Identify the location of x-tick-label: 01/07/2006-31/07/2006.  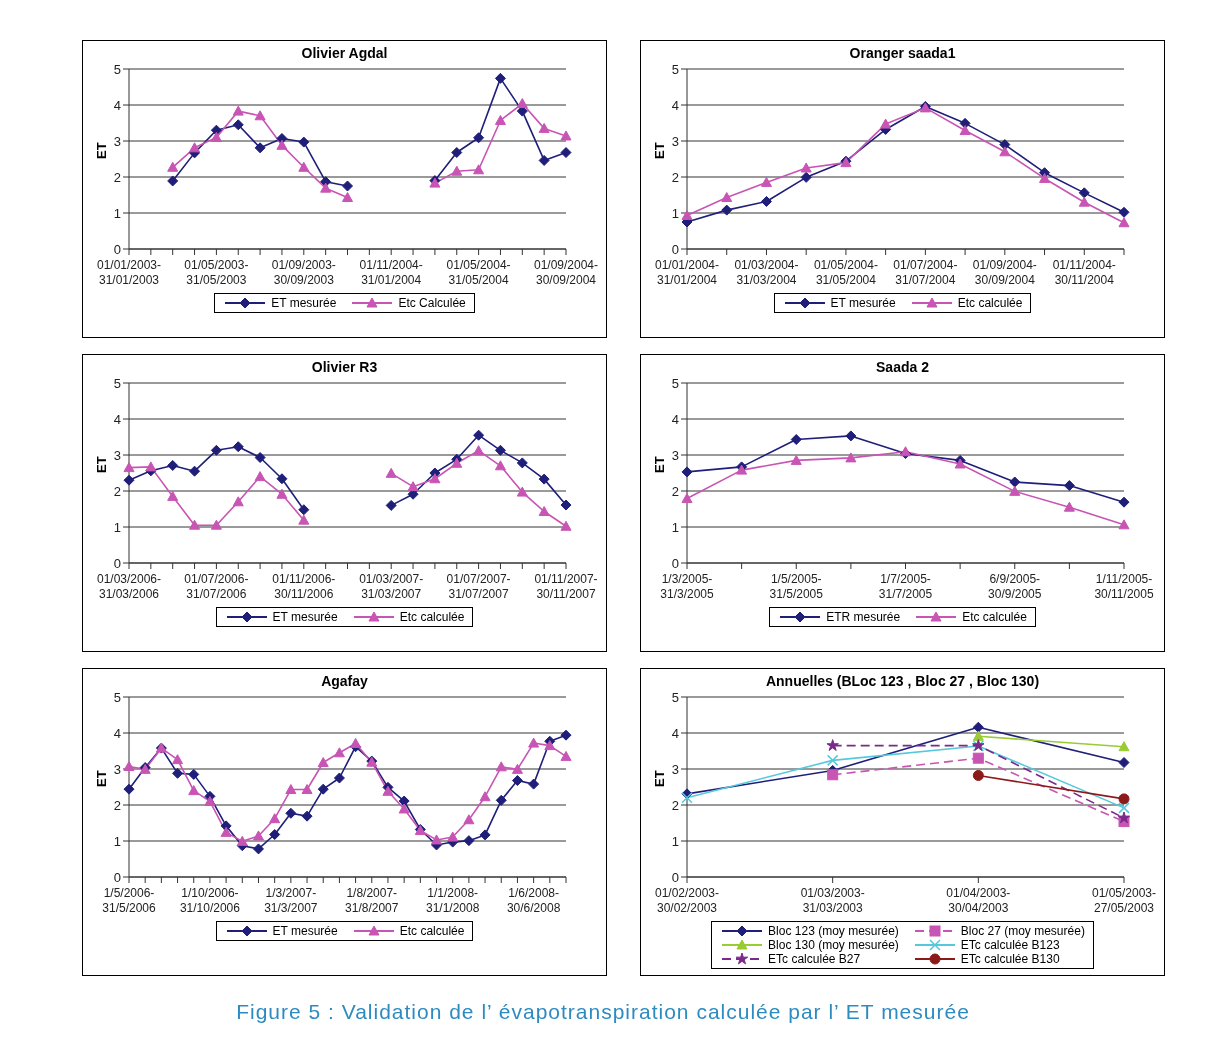
(216, 586).